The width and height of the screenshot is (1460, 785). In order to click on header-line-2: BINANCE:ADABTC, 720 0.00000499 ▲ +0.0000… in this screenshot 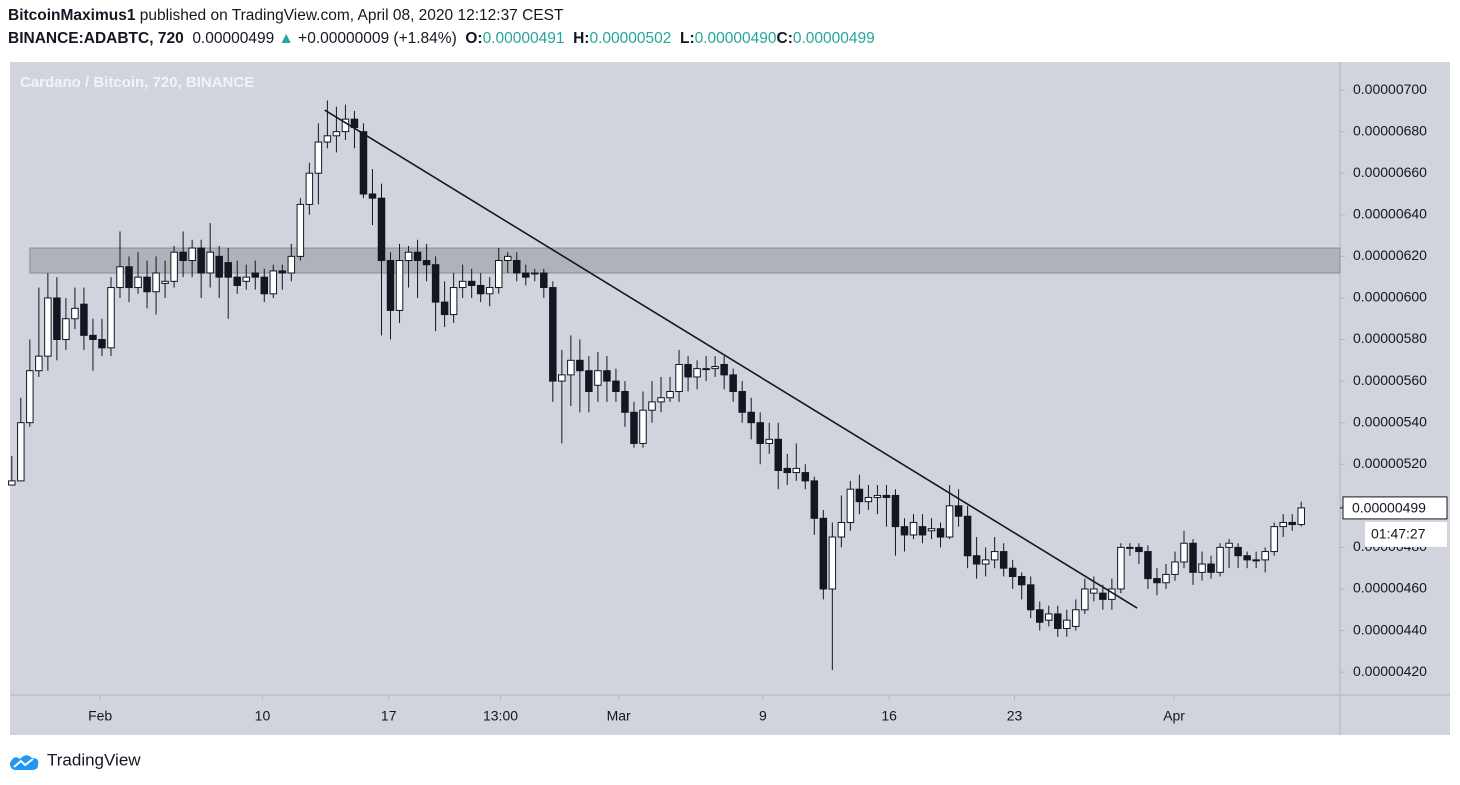, I will do `click(441, 39)`.